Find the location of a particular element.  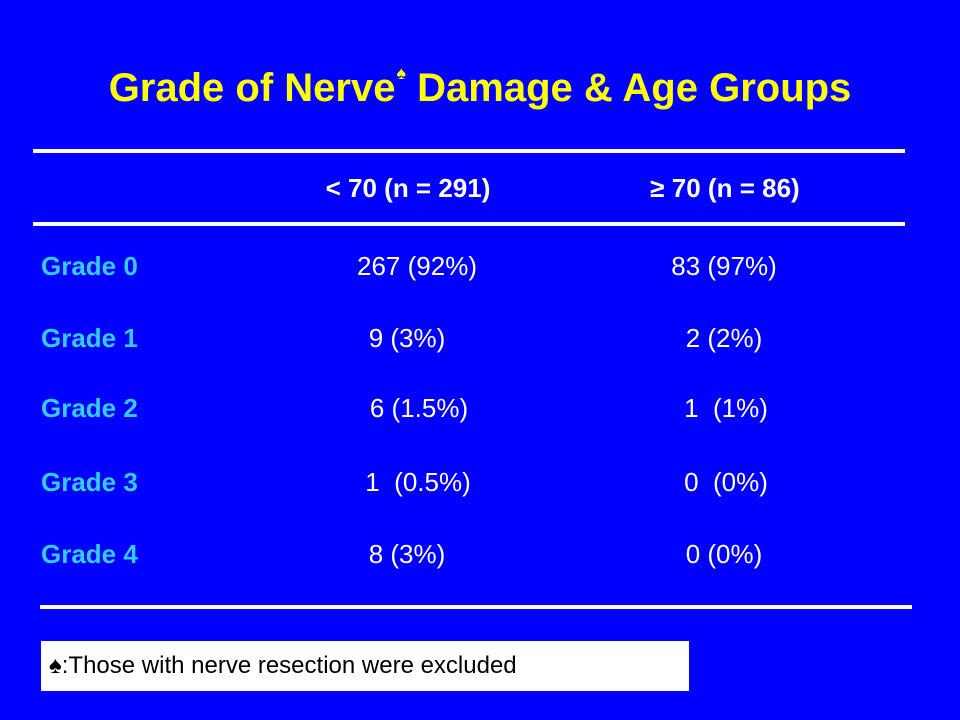

column-header-70-plus: ≥ 70 (n = 86) is located at coordinates (725, 188).